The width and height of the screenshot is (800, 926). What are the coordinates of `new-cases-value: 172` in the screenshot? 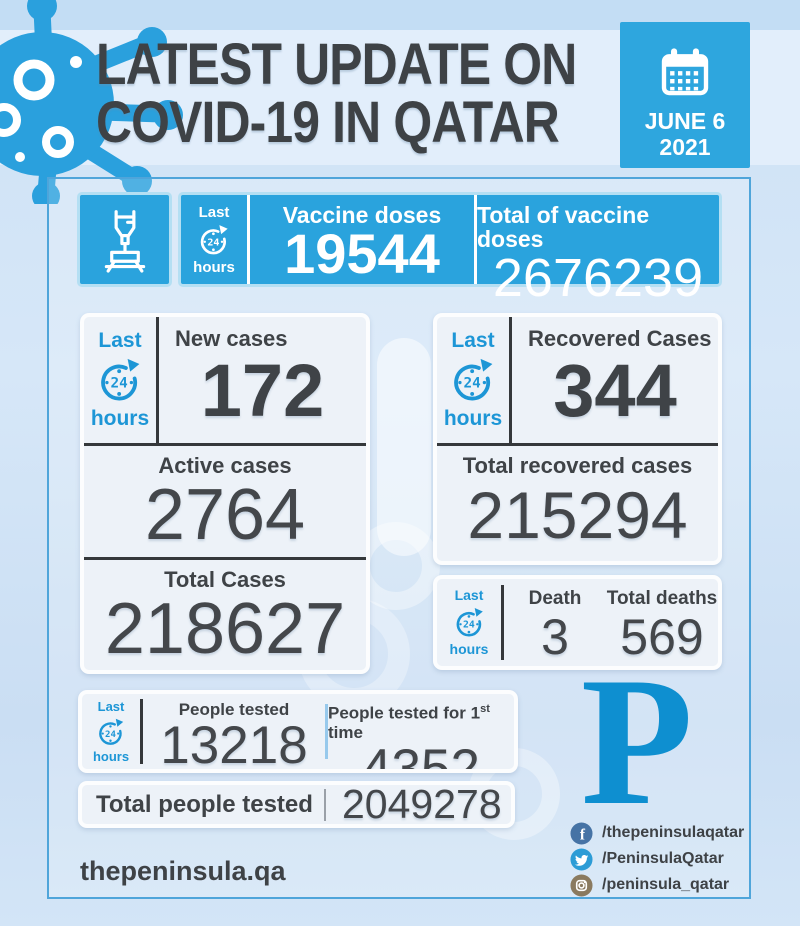 It's located at (262, 390).